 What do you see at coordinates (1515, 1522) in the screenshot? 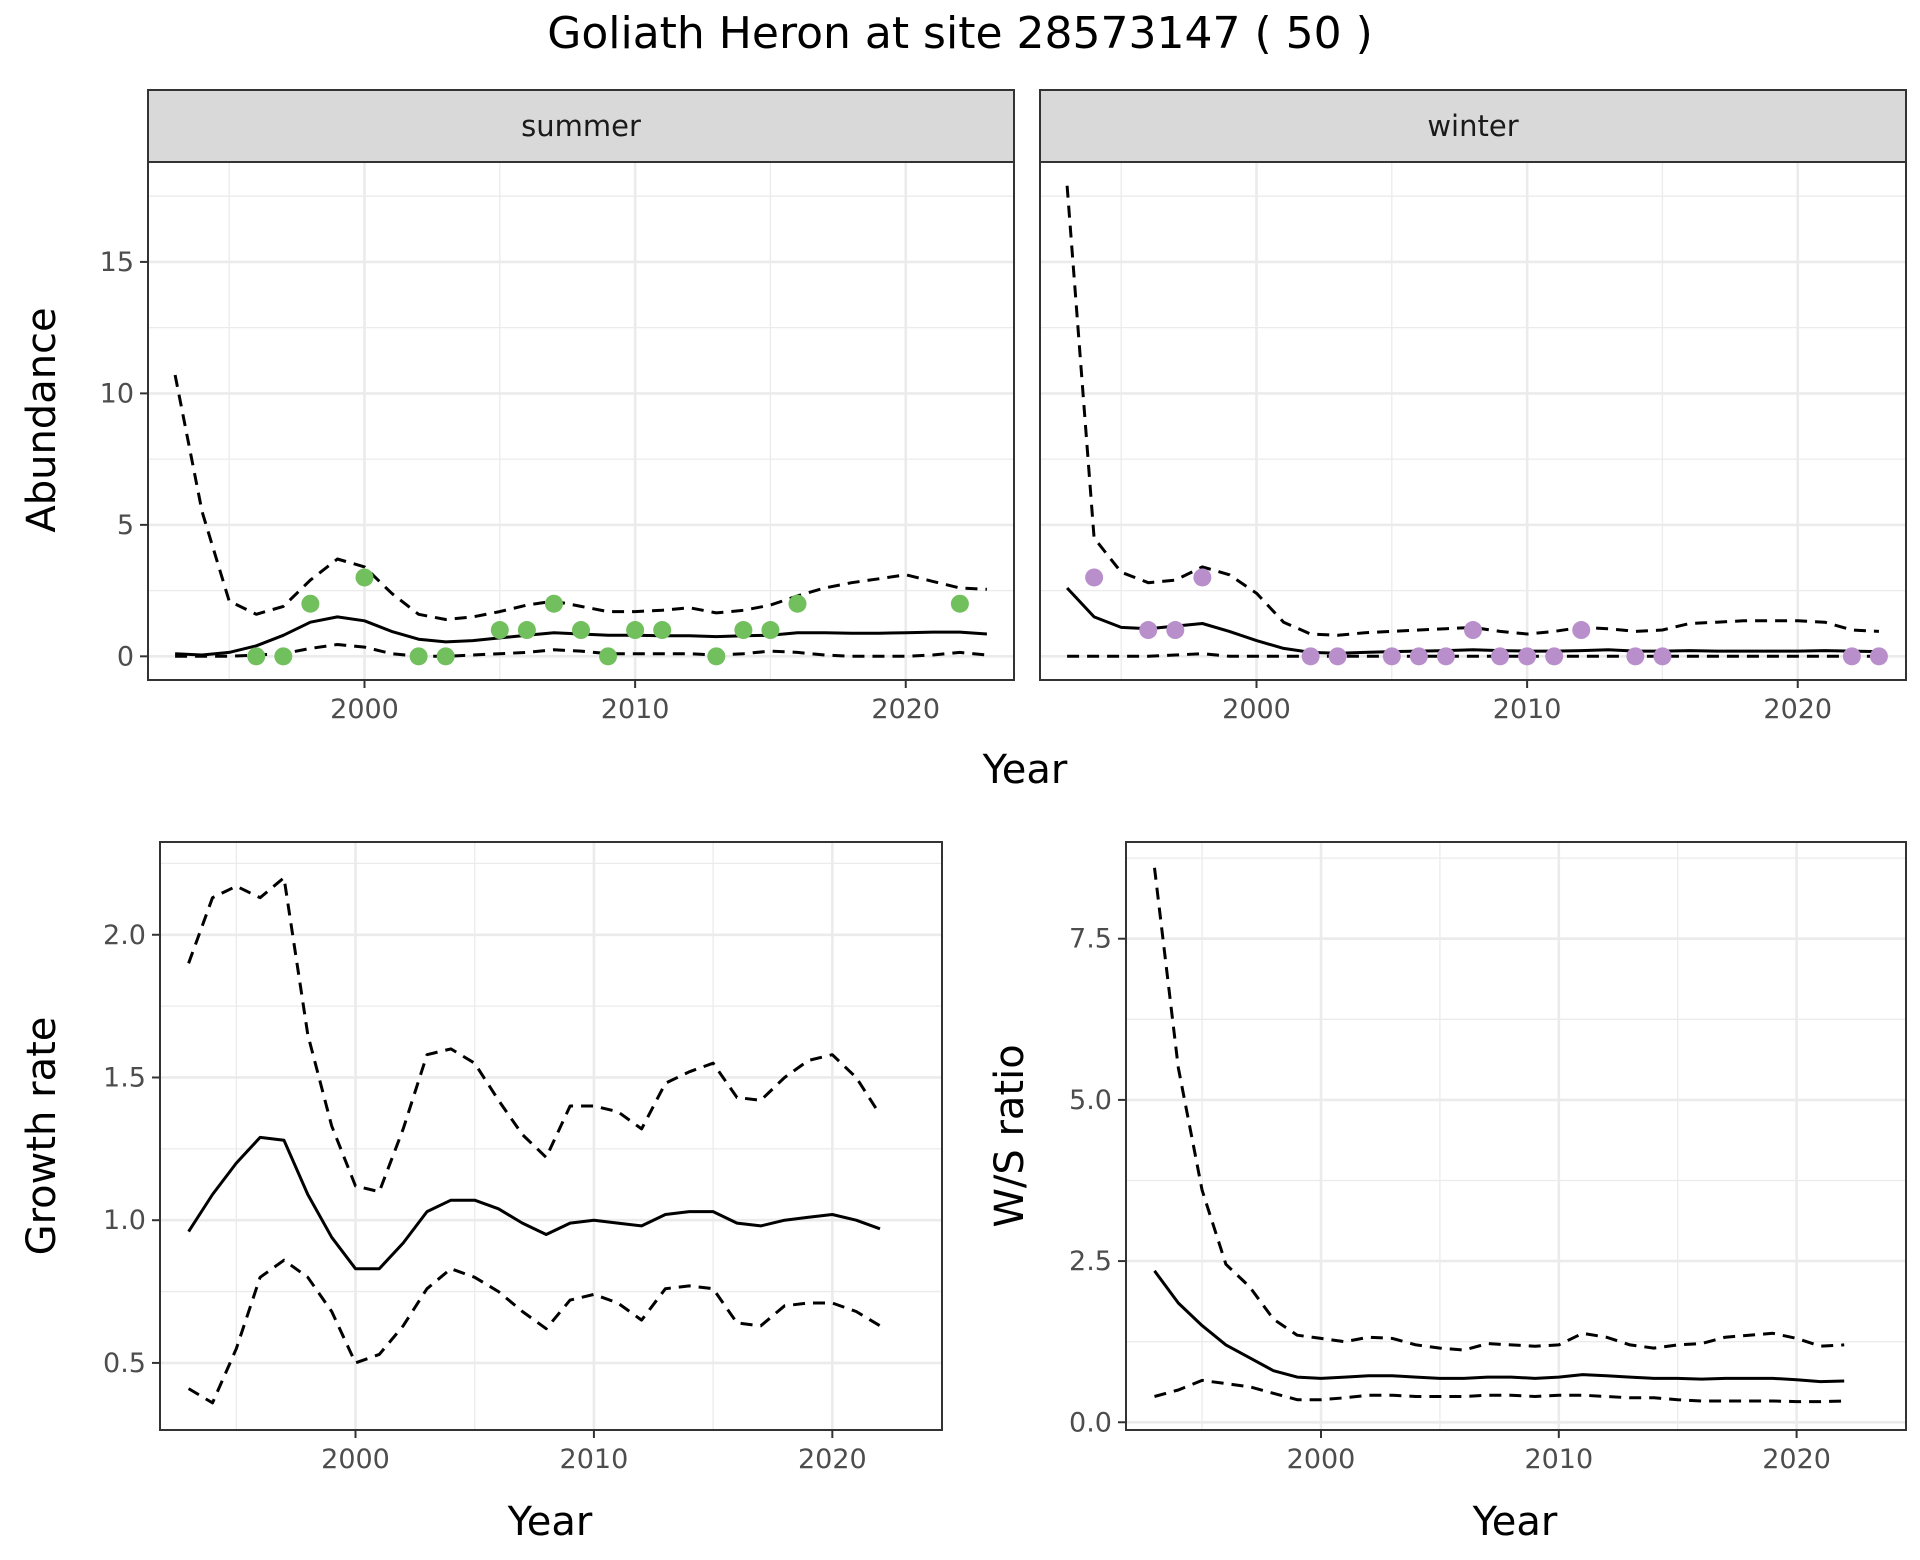
I see `ratio-x-axis-title: Year` at bounding box center [1515, 1522].